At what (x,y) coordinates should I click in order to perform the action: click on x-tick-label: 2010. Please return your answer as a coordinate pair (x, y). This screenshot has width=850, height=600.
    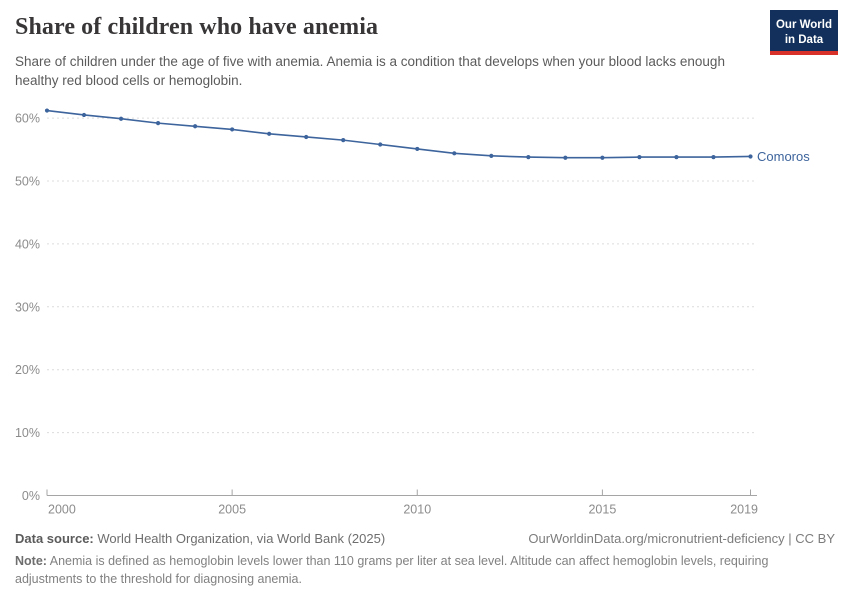
    Looking at the image, I should click on (417, 510).